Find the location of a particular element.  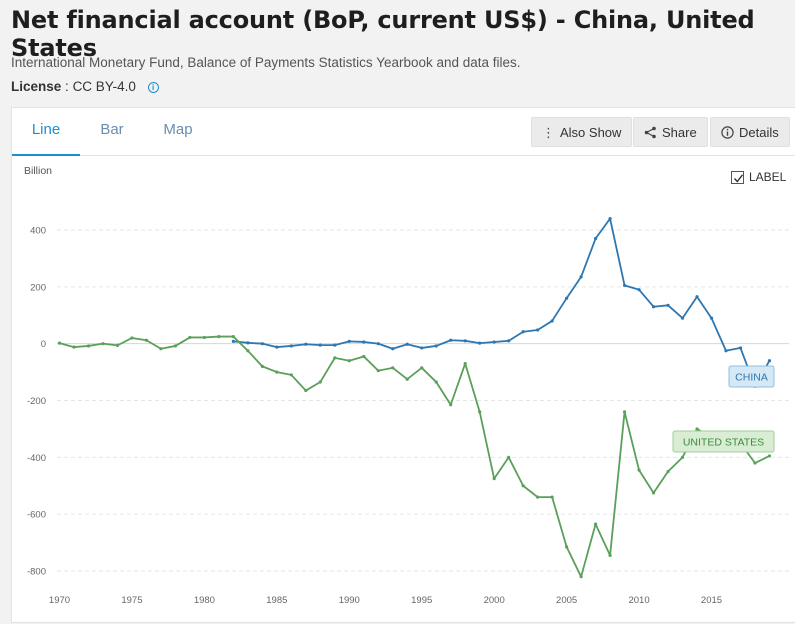

share-label: Share is located at coordinates (679, 132).